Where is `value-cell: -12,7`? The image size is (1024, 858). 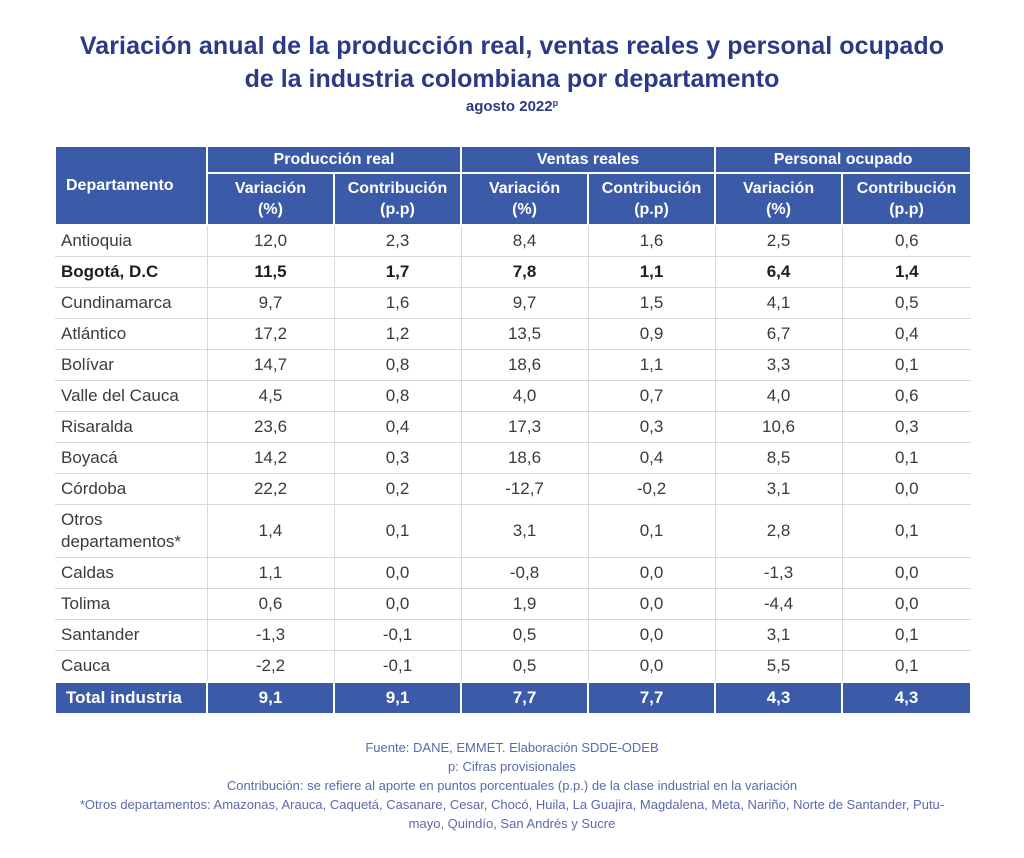 value-cell: -12,7 is located at coordinates (525, 489).